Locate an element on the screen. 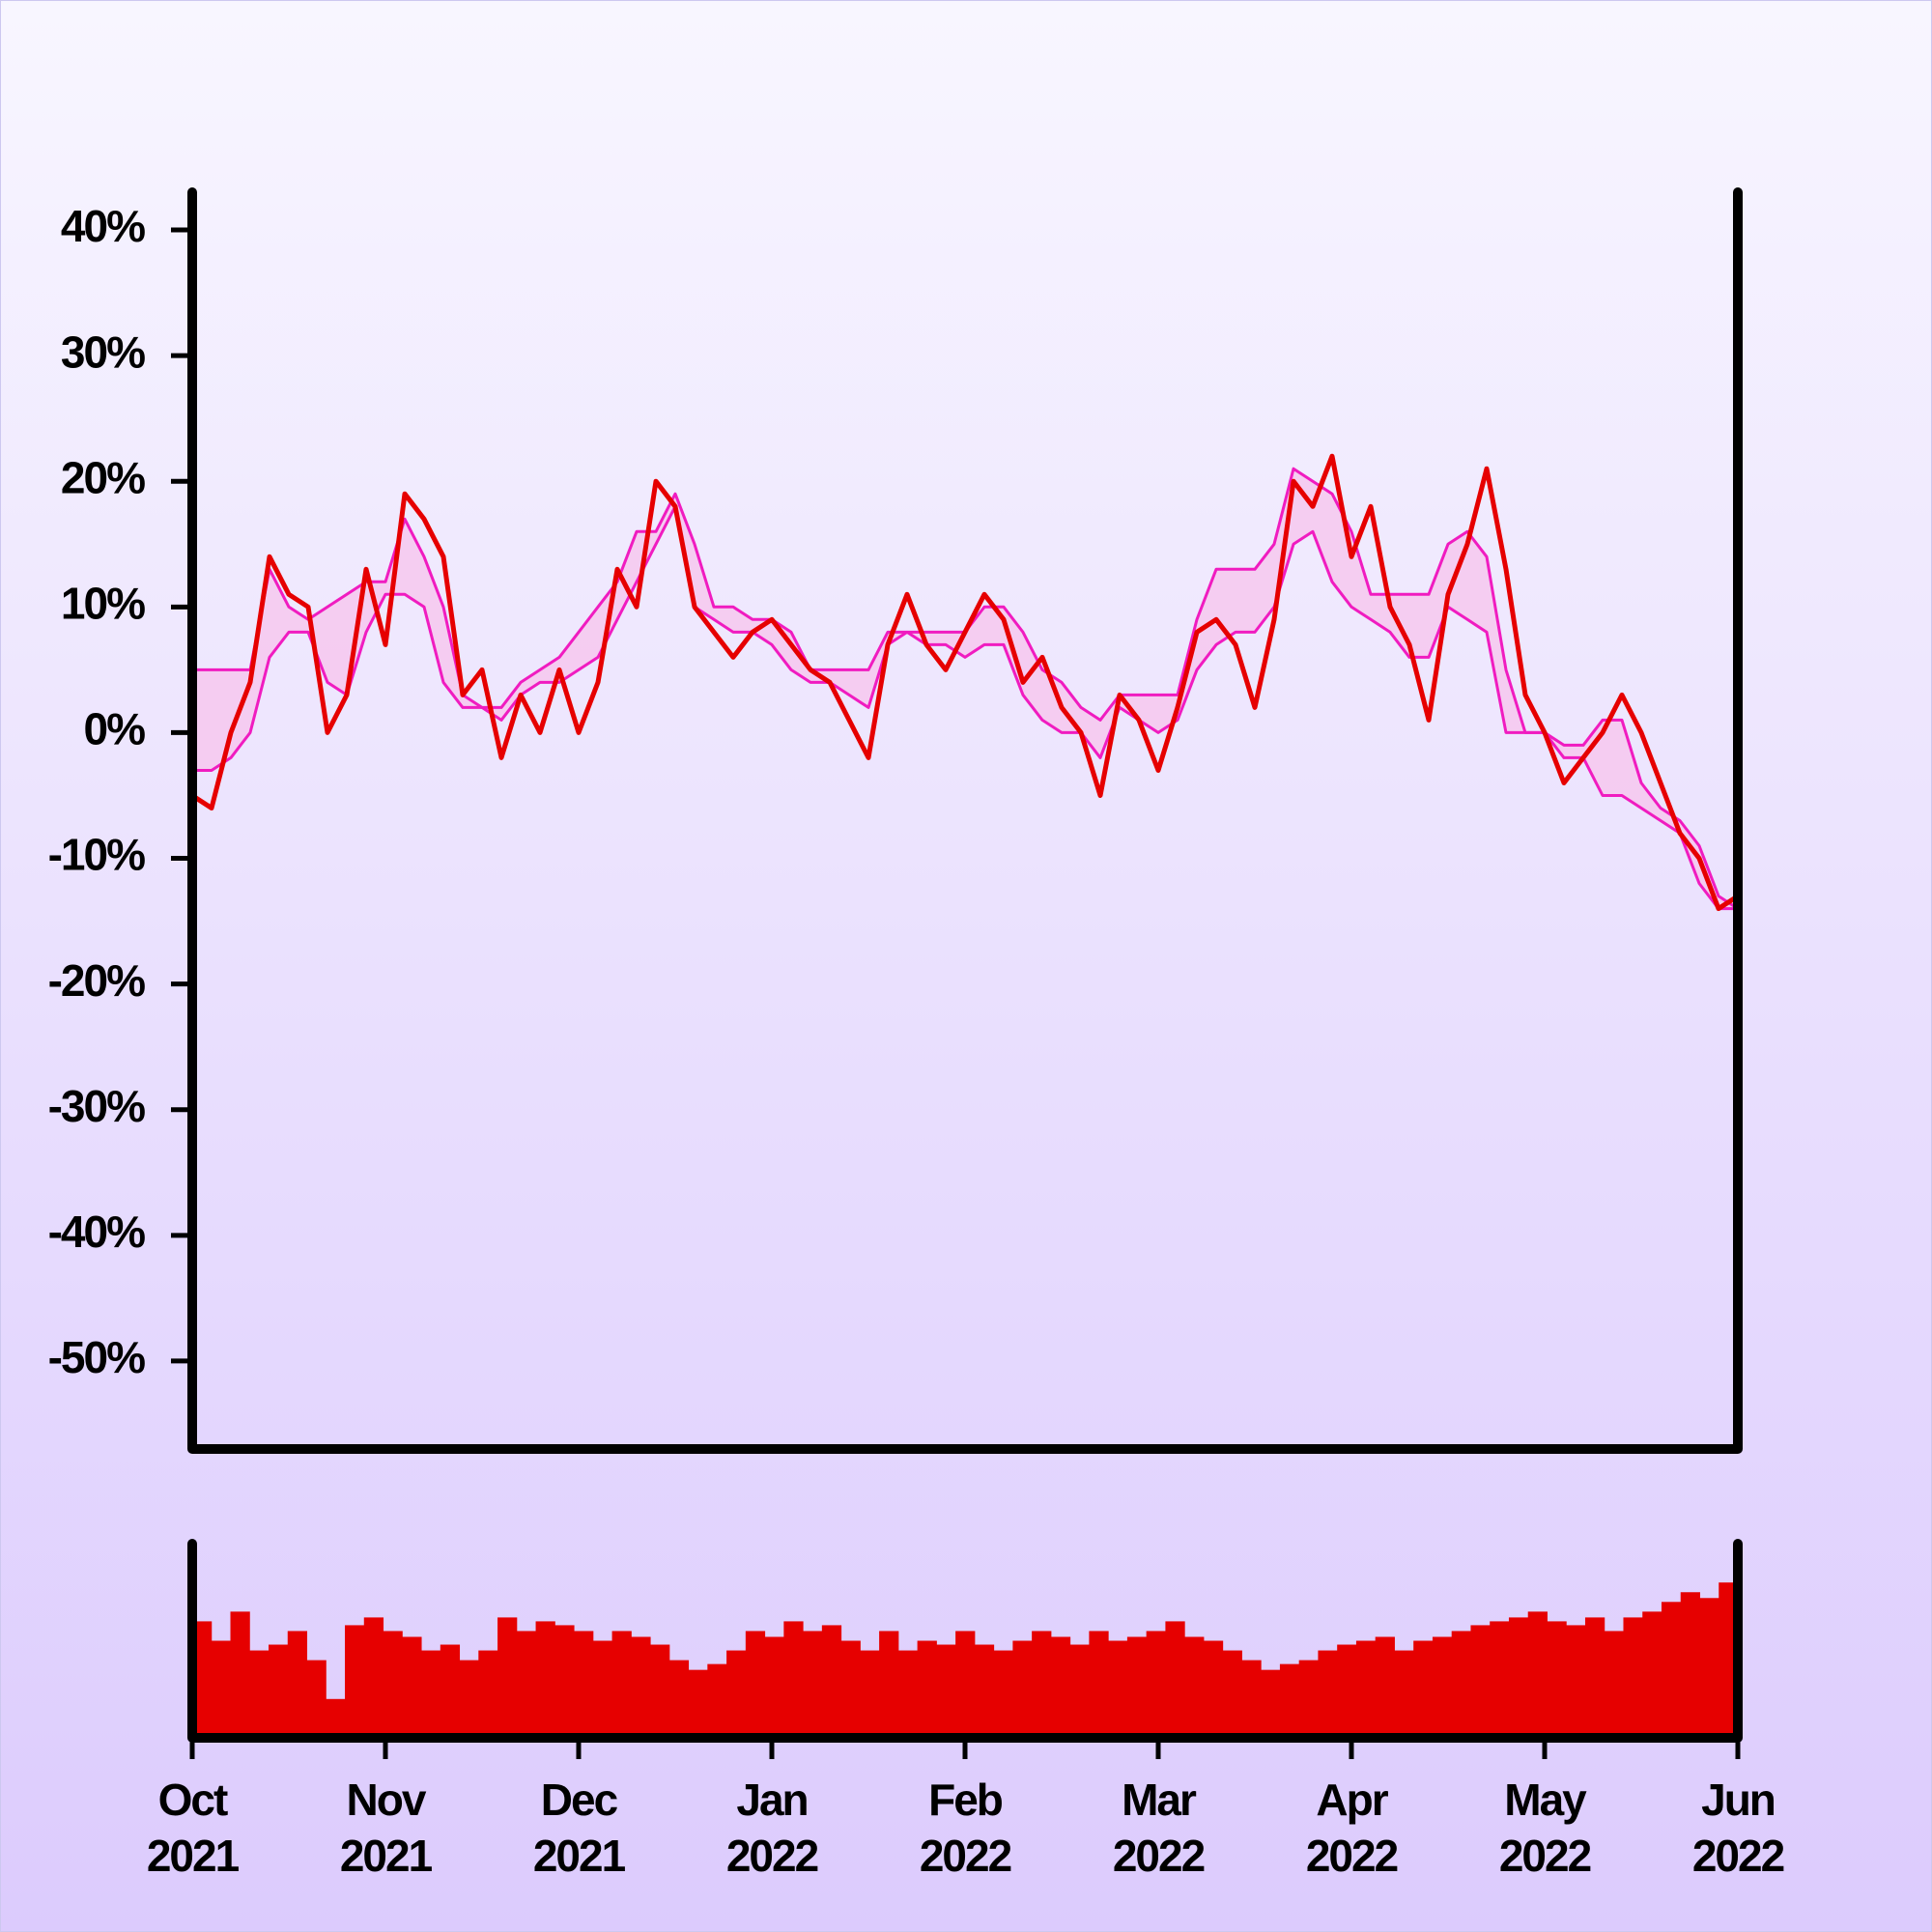  y-tick-label: 20% is located at coordinates (103, 477).